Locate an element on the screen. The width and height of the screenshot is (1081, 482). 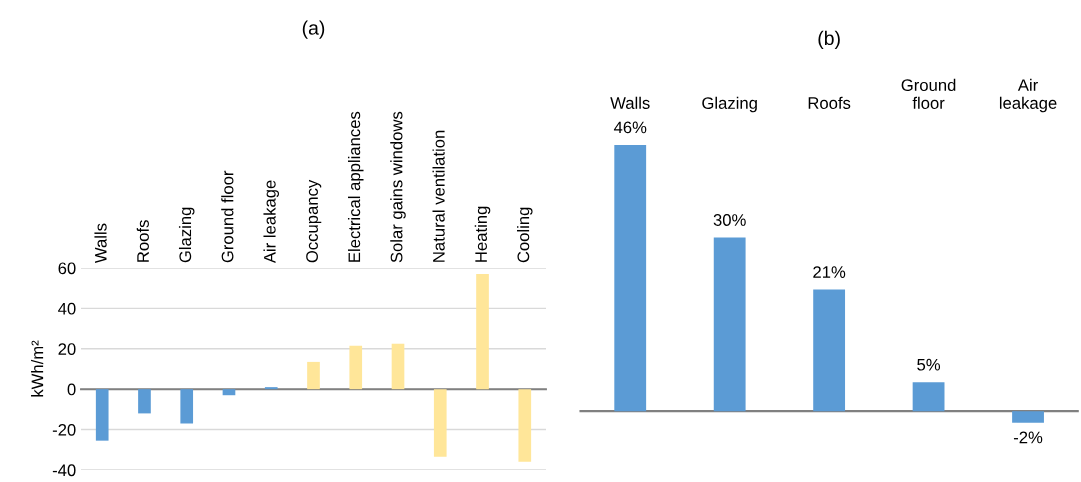
y-tick-label: 40 is located at coordinates (67, 308).